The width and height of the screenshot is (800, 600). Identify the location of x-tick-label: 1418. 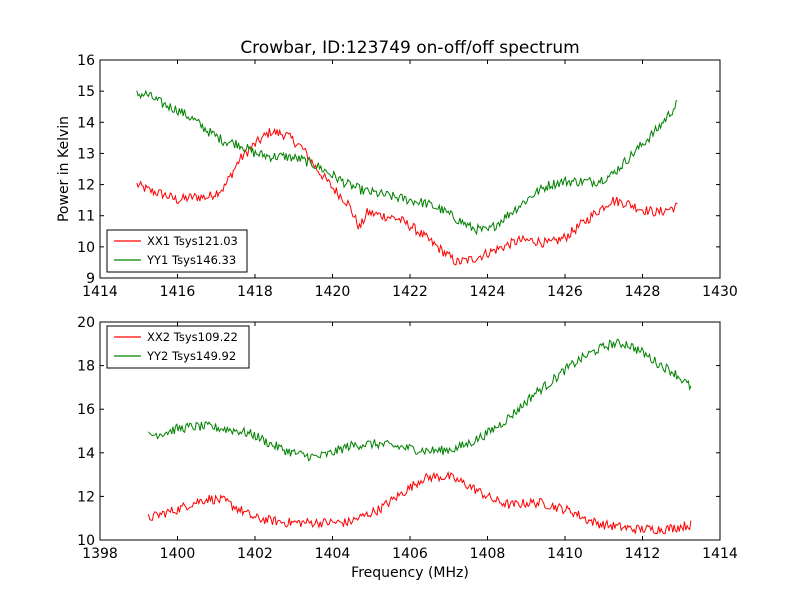
(255, 292).